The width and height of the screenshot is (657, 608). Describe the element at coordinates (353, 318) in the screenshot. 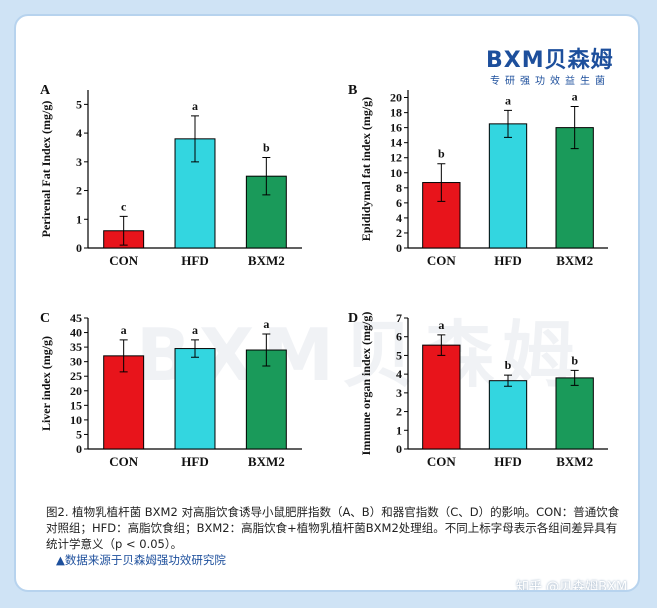

I see `panel-label: D` at that location.